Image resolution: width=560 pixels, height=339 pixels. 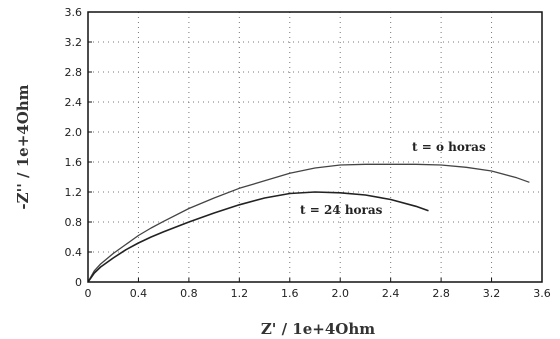 What do you see at coordinates (449, 147) in the screenshot?
I see `series-label-t0: t = o horas` at bounding box center [449, 147].